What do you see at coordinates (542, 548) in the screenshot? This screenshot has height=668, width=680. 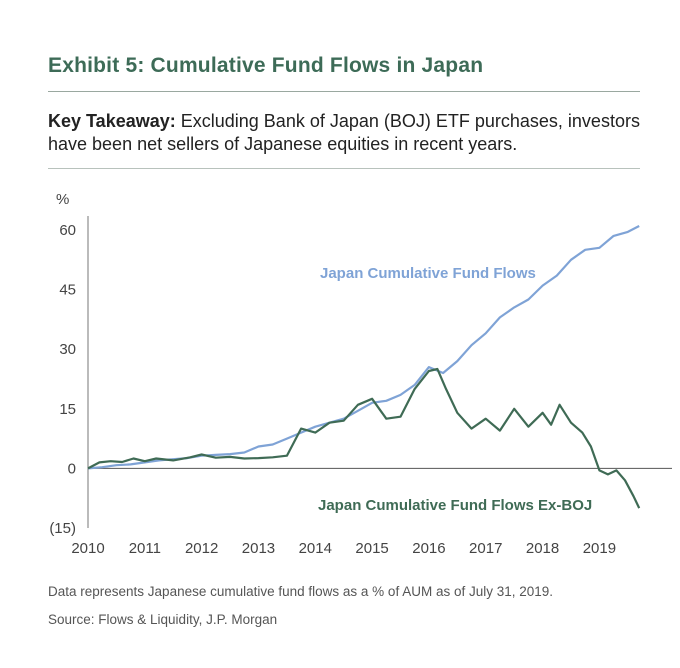 I see `x-tick-label: 2018` at bounding box center [542, 548].